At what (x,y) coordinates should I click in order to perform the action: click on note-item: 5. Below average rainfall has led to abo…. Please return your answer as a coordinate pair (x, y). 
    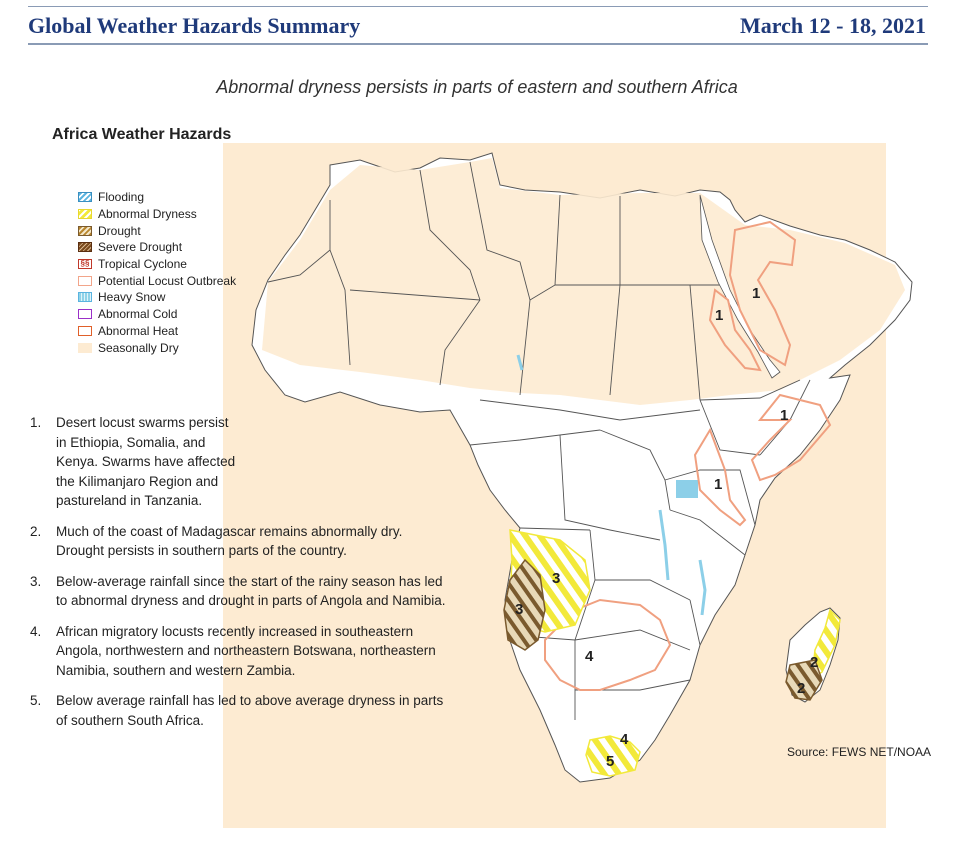
    Looking at the image, I should click on (250, 710).